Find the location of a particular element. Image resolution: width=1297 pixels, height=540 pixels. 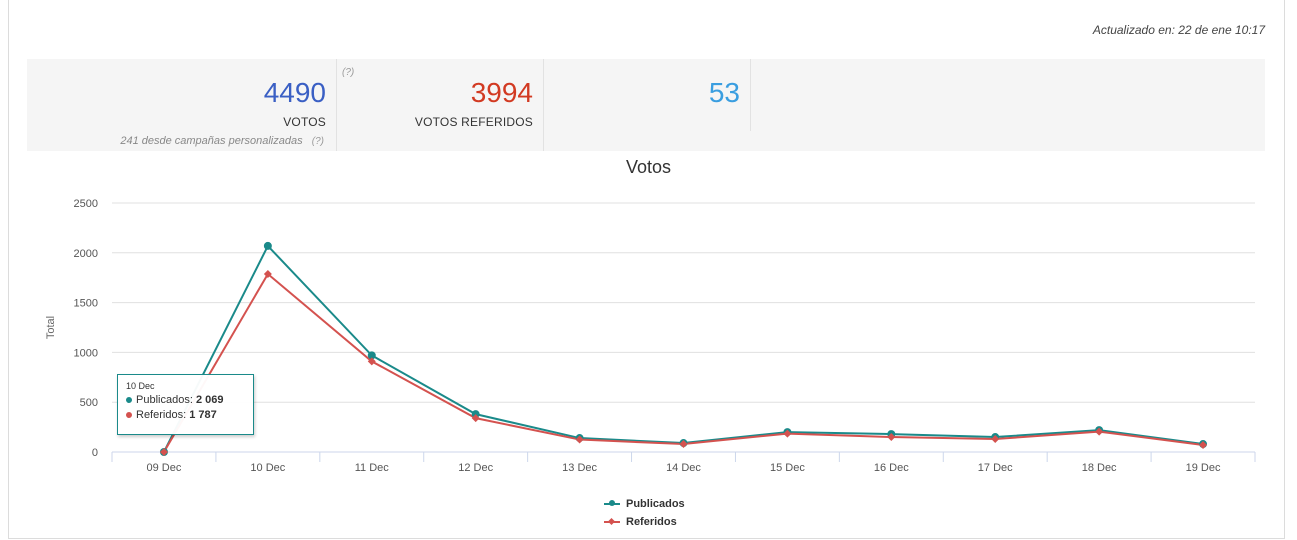

chart-title: Votos is located at coordinates (648, 167).